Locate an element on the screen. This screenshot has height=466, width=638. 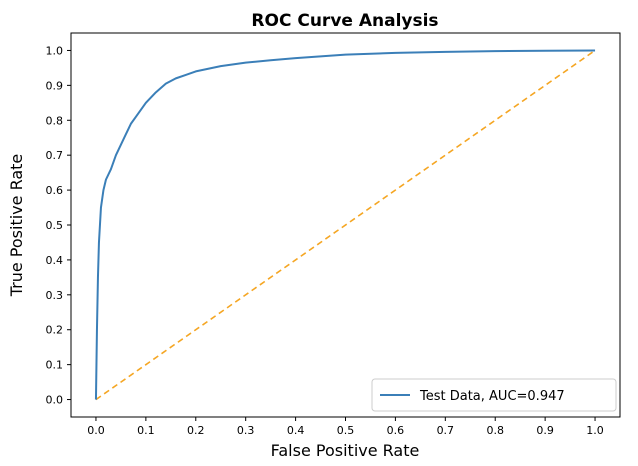
x-tick-label: 0.3 is located at coordinates (246, 430).